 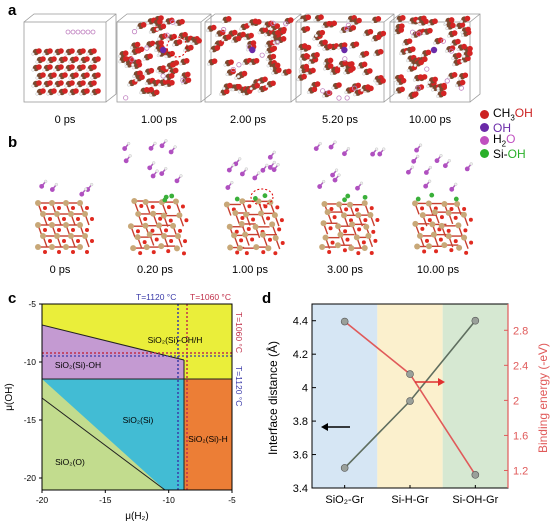 I want to click on y-tick-label-left: 4.2, so click(x=300, y=355).